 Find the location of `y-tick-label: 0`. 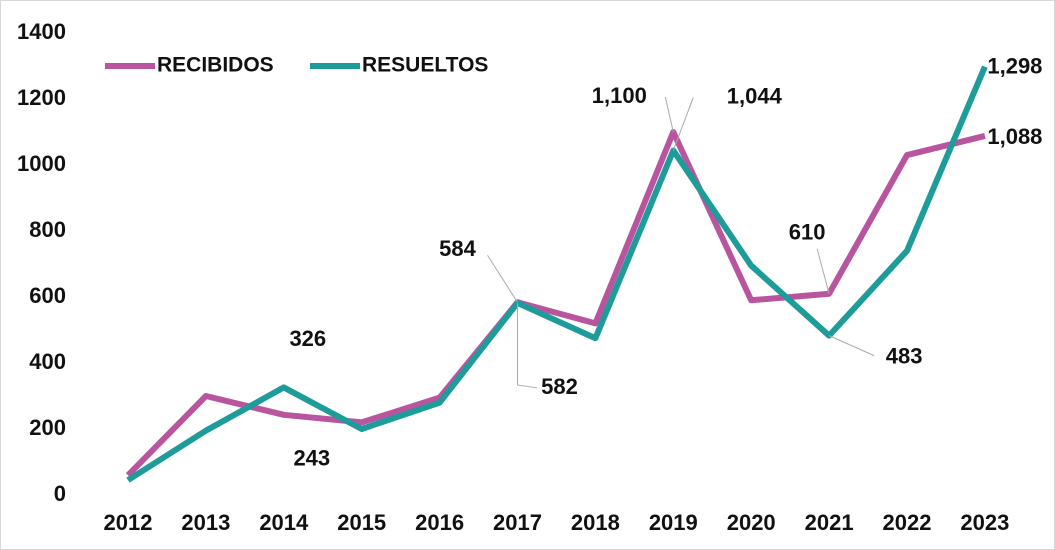

y-tick-label: 0 is located at coordinates (60, 493).